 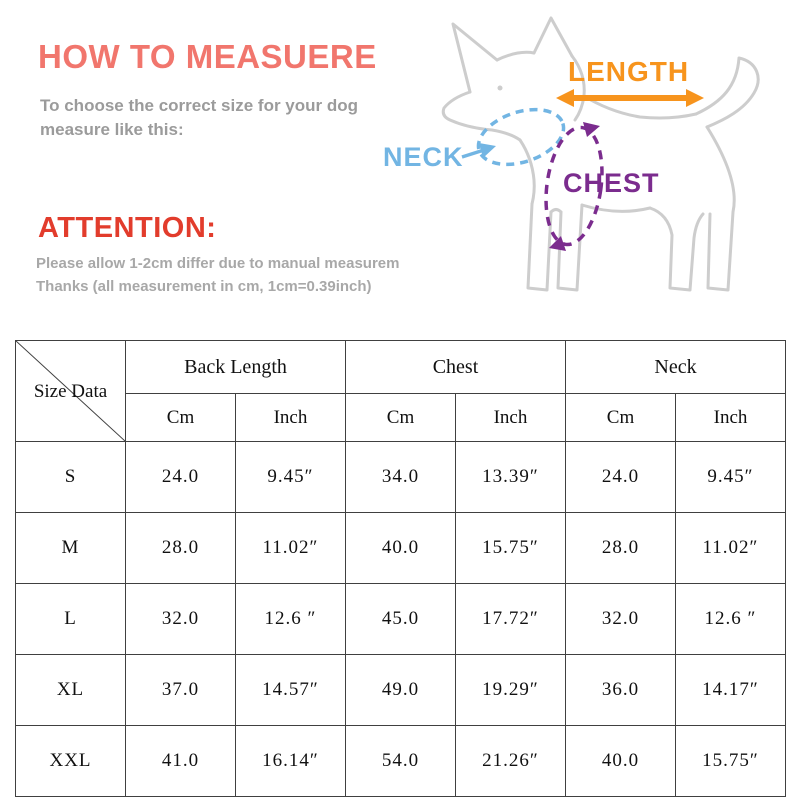 I want to click on col-group-chest: Chest, so click(x=455, y=367).